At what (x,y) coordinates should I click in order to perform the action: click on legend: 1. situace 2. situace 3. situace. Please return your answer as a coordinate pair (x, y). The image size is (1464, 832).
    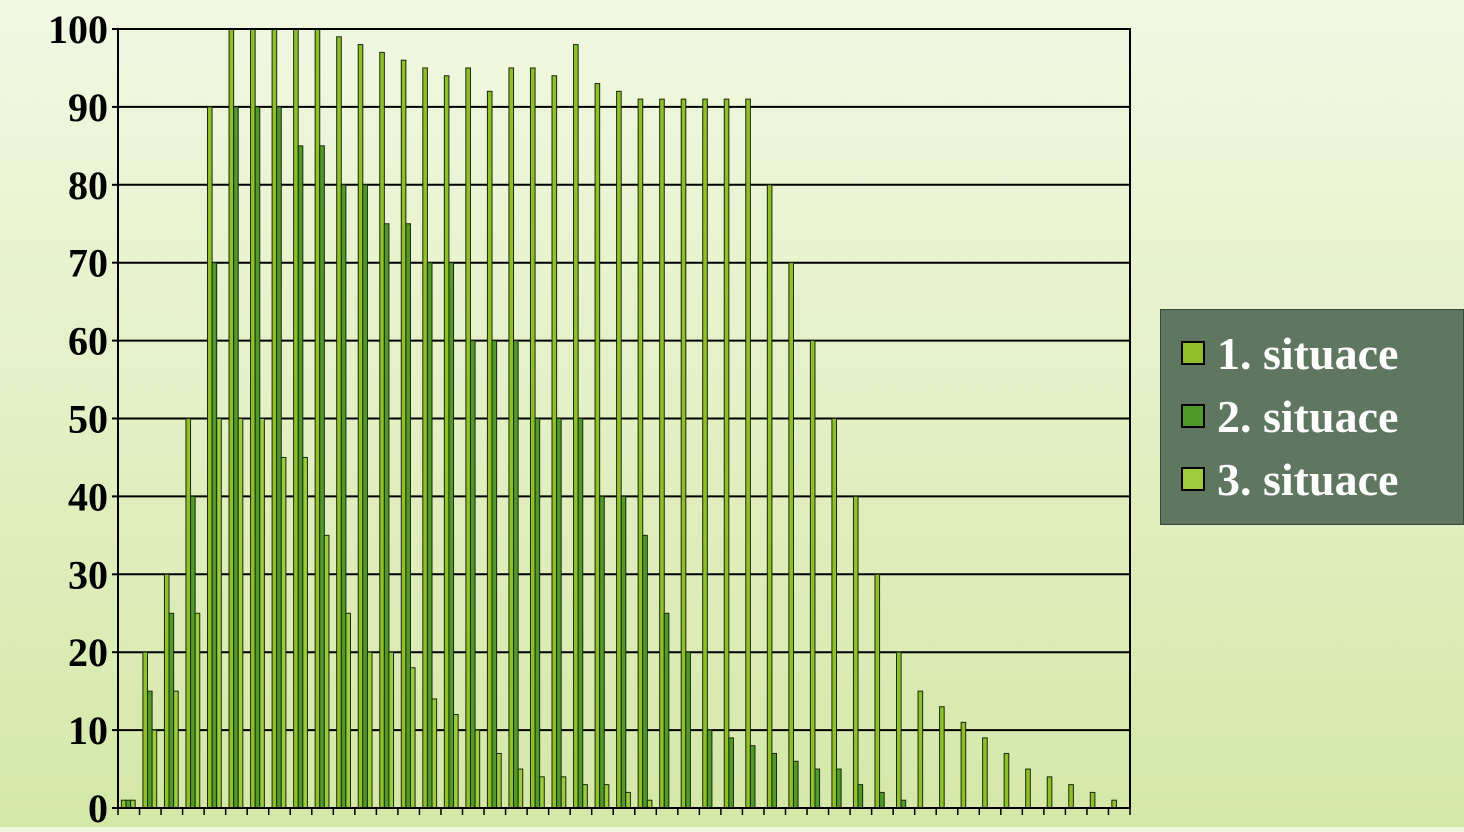
    Looking at the image, I should click on (1312, 417).